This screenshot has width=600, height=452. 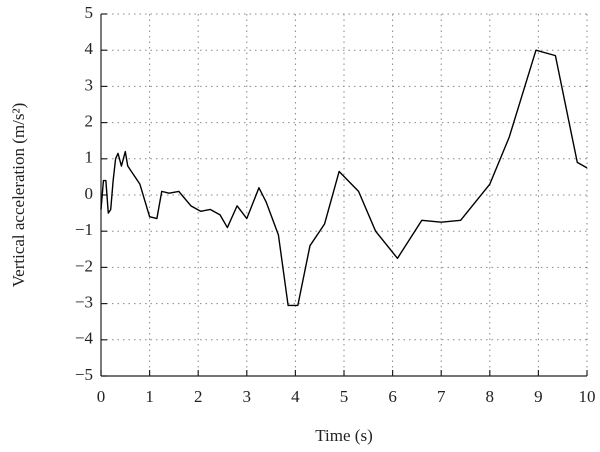 What do you see at coordinates (84, 265) in the screenshot?
I see `y-tick-label: −2` at bounding box center [84, 265].